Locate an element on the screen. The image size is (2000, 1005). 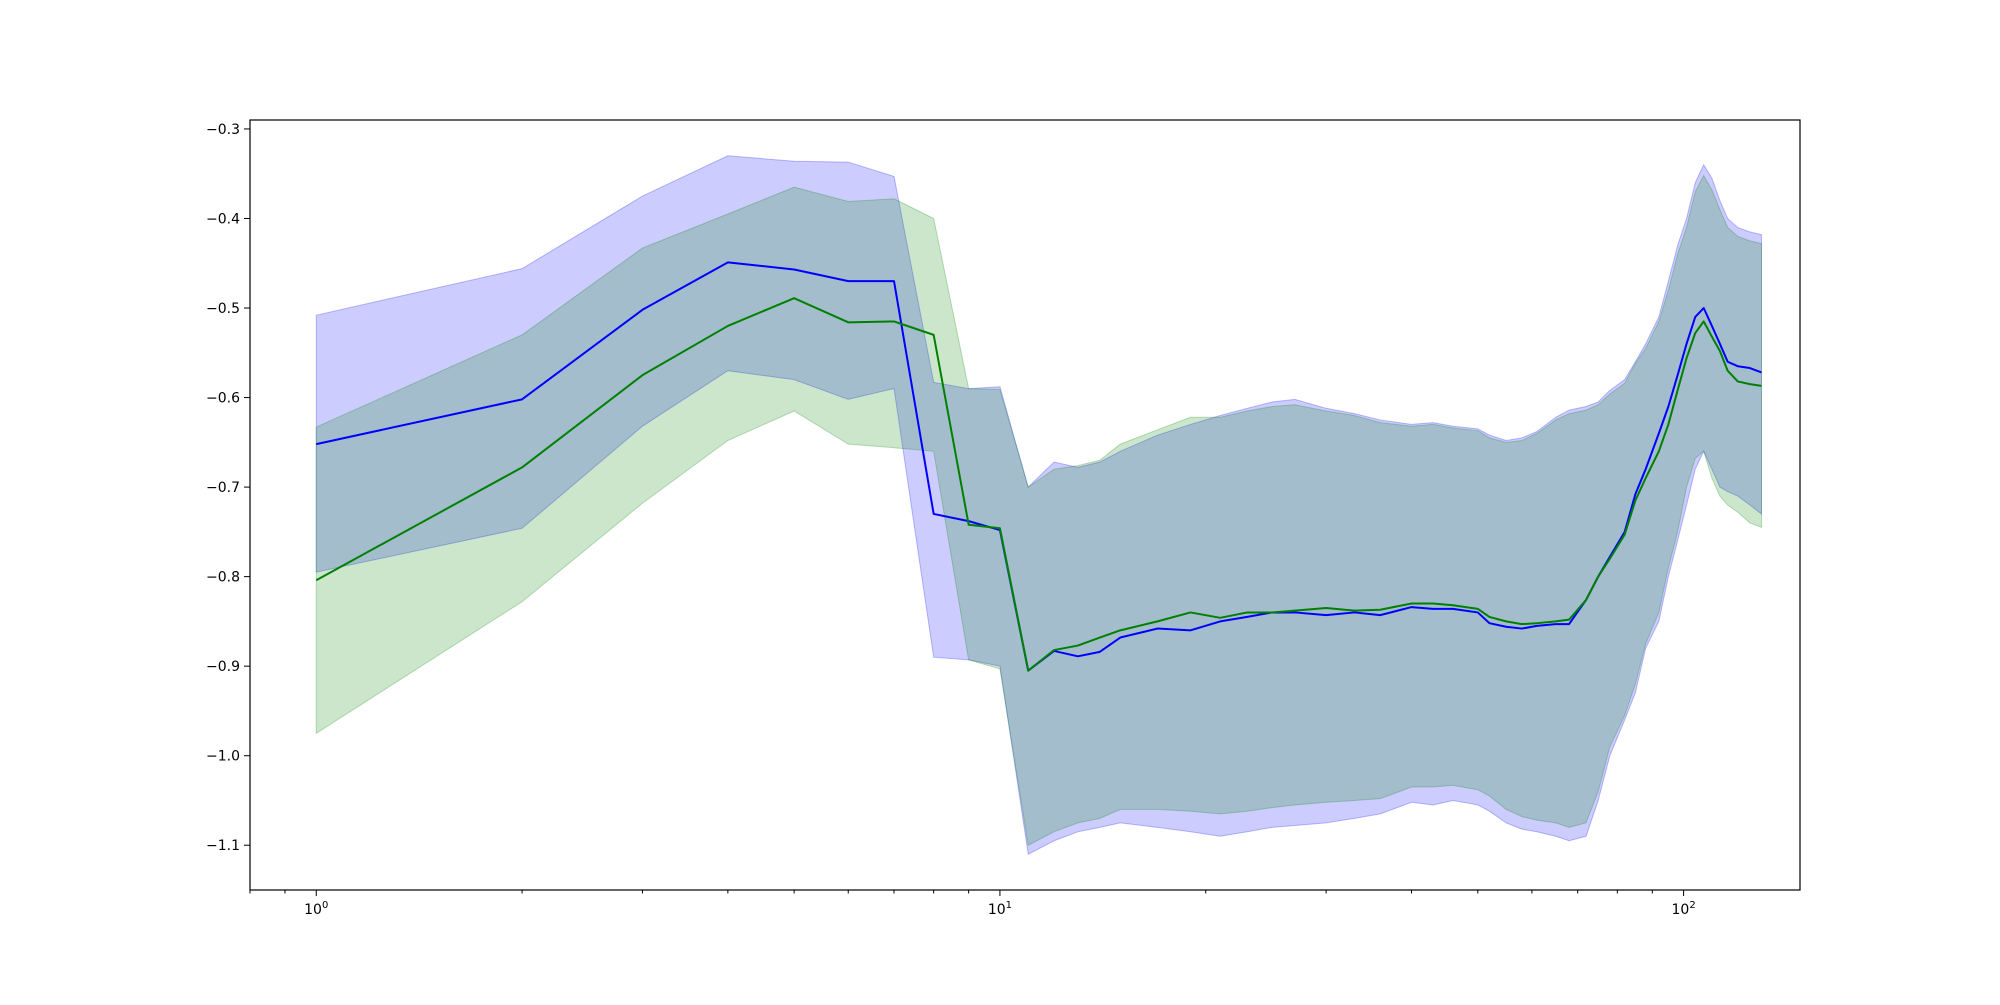
x-axis: 100 101 102 is located at coordinates (972, 904).